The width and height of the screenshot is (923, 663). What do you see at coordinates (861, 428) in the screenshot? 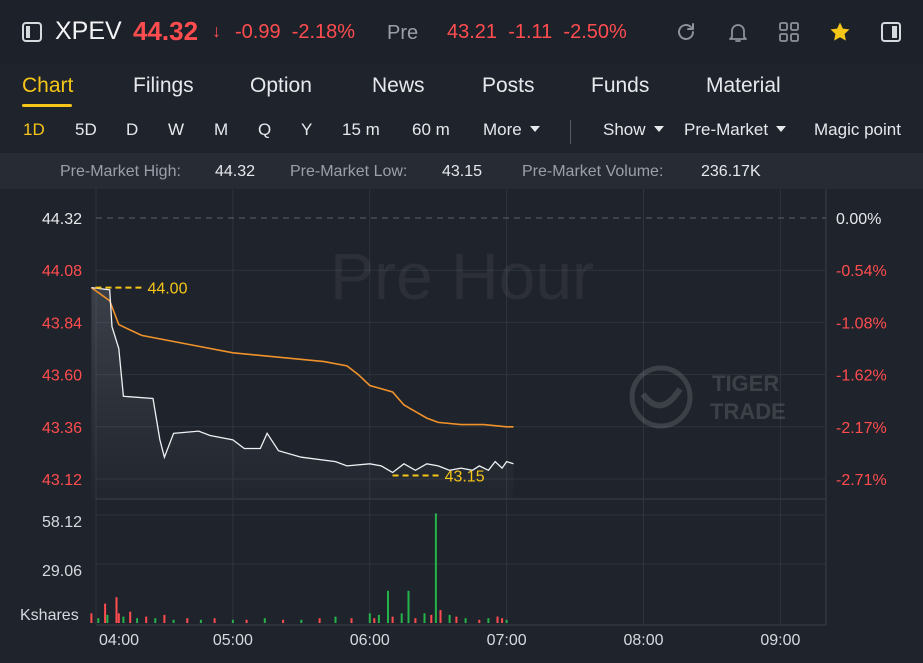
I see `percent-tick-label: -2.17%` at bounding box center [861, 428].